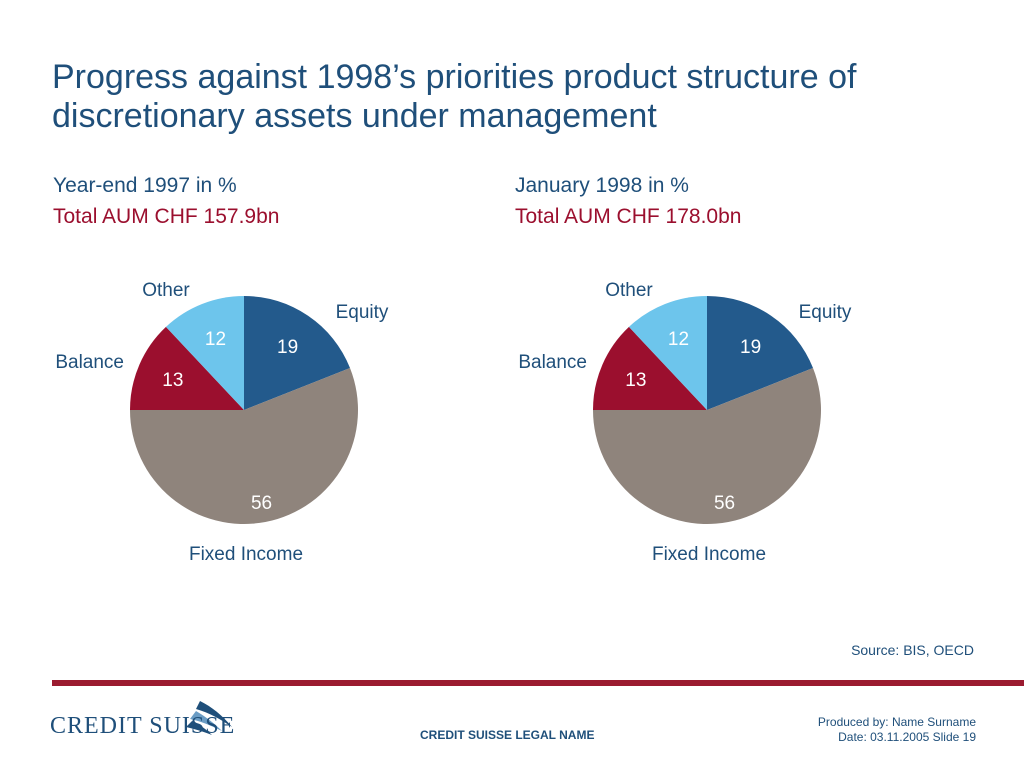  I want to click on chart-subtitle: January 1998 in %, so click(602, 185).